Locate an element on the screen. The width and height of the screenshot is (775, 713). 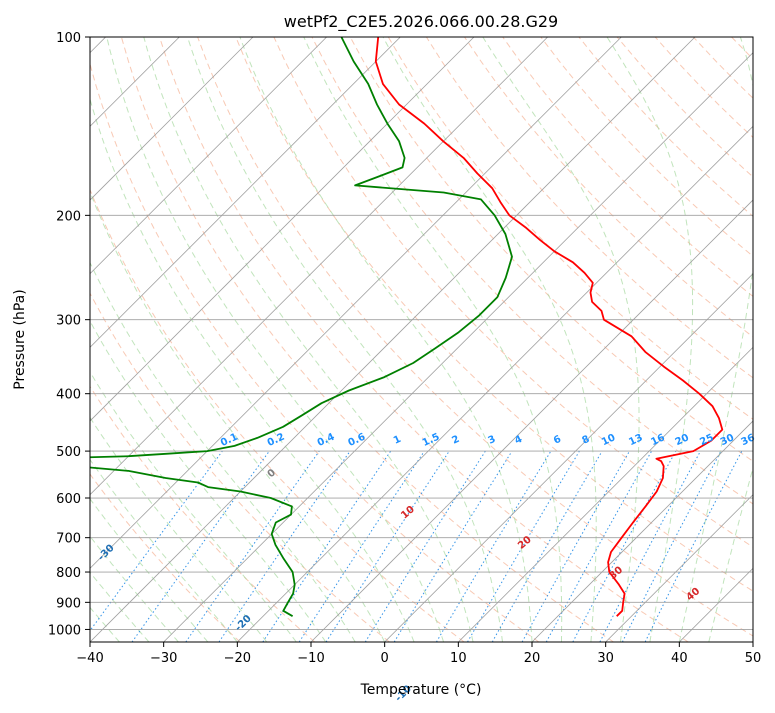
y-tick-label: 600 is located at coordinates (68, 499).